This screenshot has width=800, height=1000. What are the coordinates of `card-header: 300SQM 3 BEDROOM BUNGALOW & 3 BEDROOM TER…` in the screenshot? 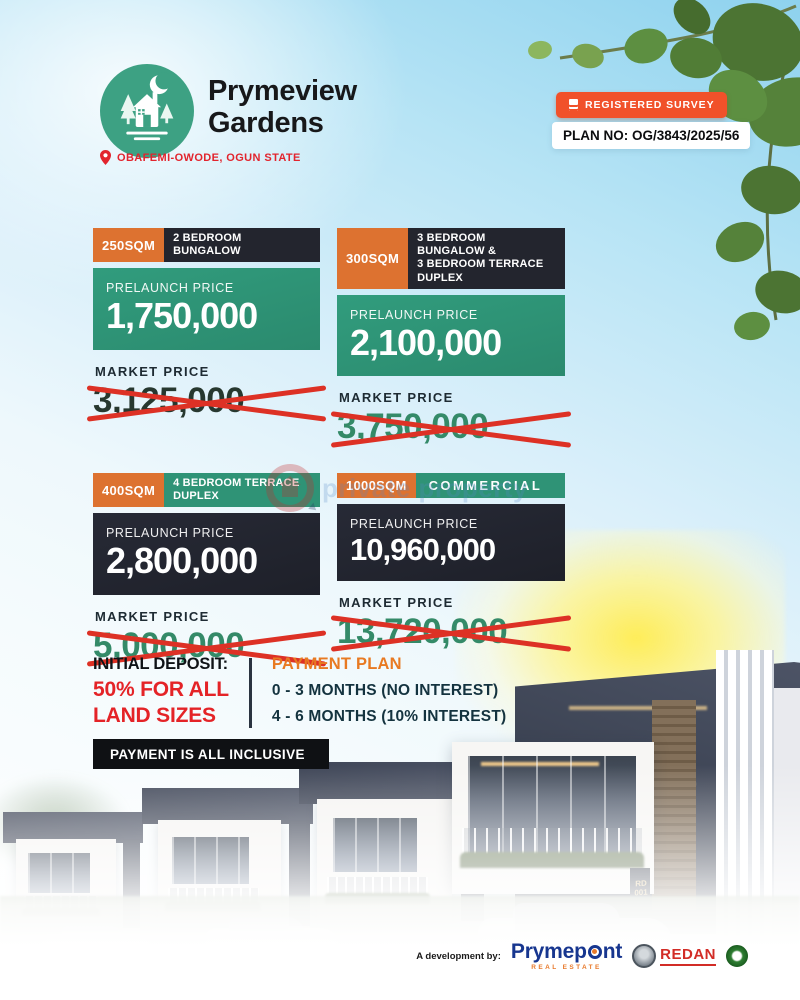 It's located at (451, 258).